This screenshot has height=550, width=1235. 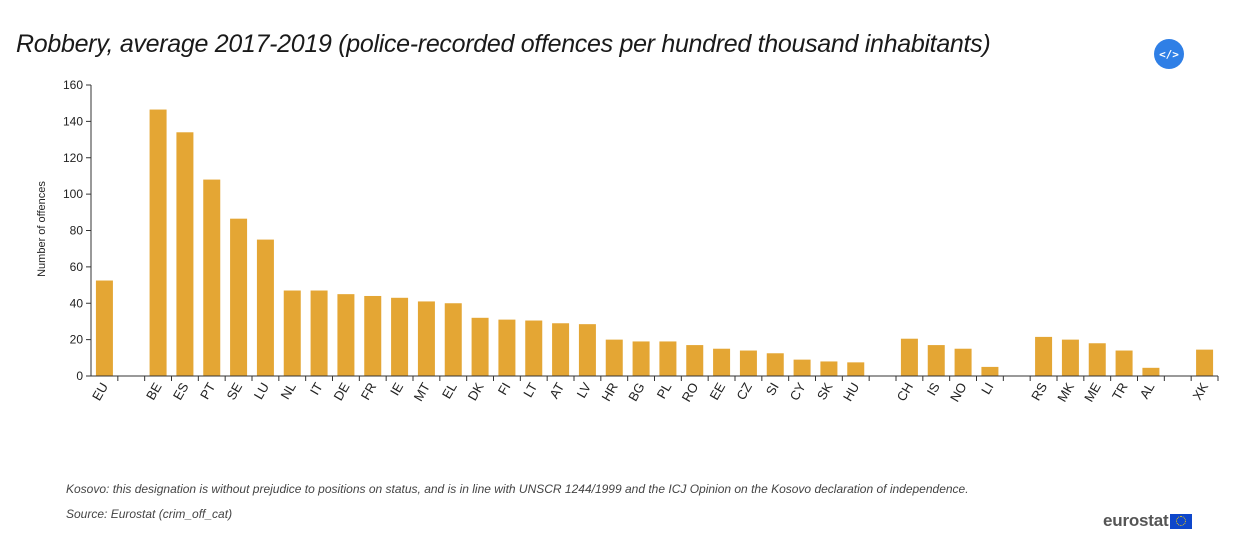 I want to click on y-axis: 0 20 40 60 80 100 120 140 160, so click(x=77, y=230).